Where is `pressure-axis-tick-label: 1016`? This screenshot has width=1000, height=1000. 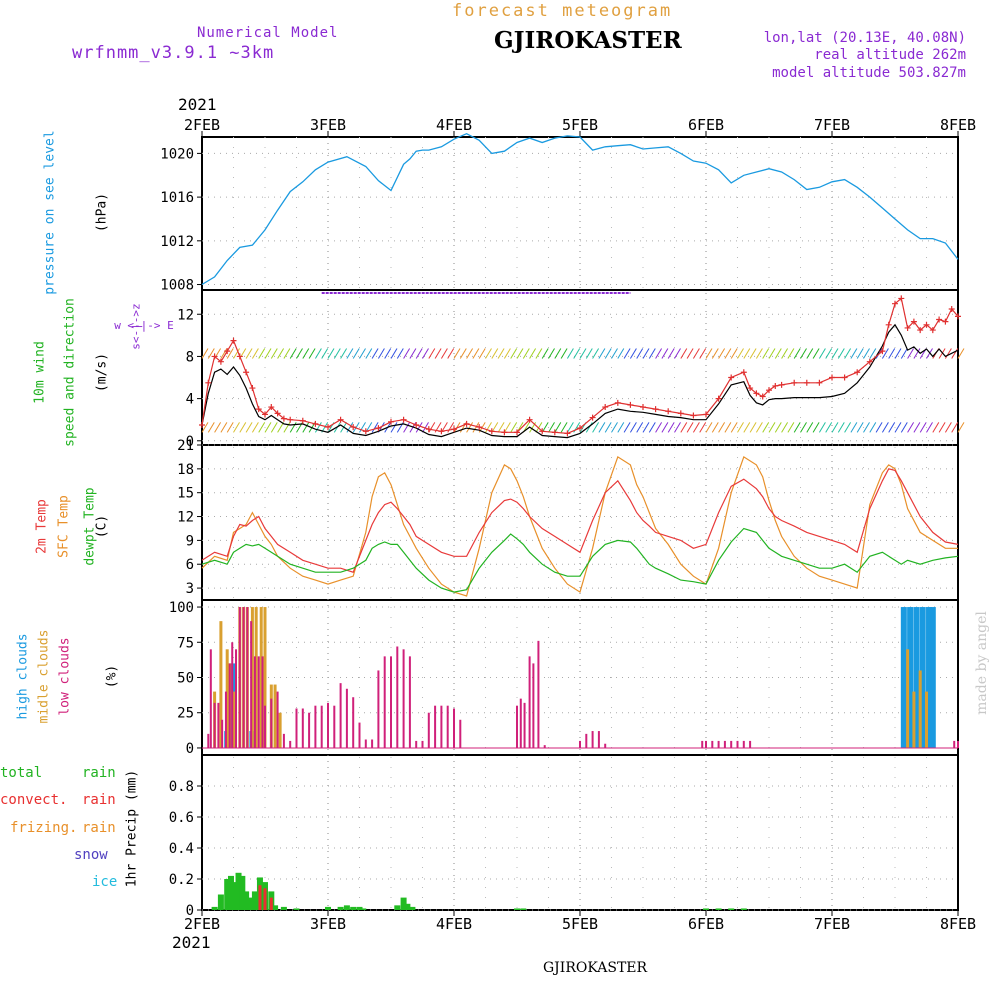
pressure-axis-tick-label: 1016 is located at coordinates (177, 198).